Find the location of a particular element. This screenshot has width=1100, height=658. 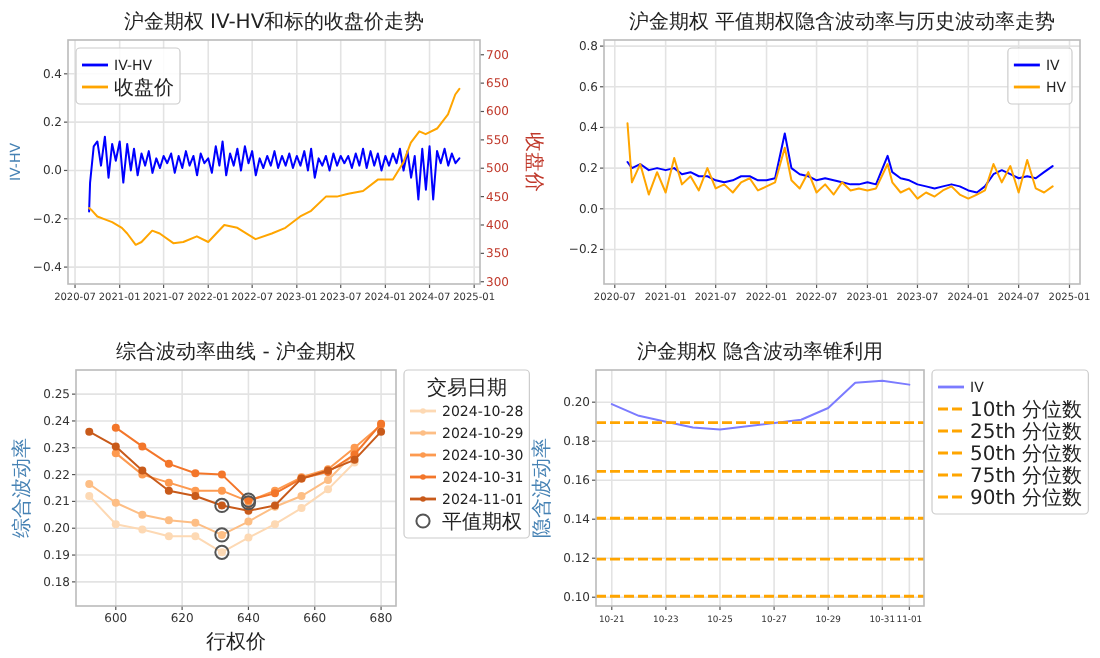

legend-label: 50th 分位数 is located at coordinates (1026, 454).